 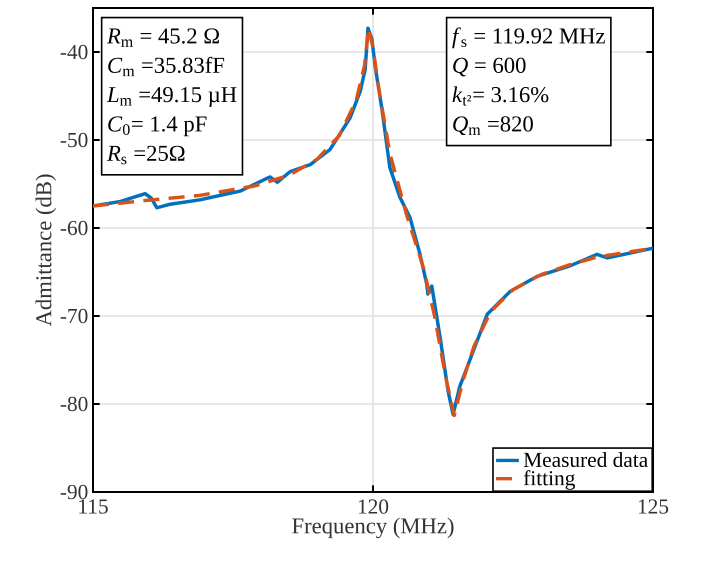 What do you see at coordinates (549, 480) in the screenshot?
I see `legend-label: fitting` at bounding box center [549, 480].